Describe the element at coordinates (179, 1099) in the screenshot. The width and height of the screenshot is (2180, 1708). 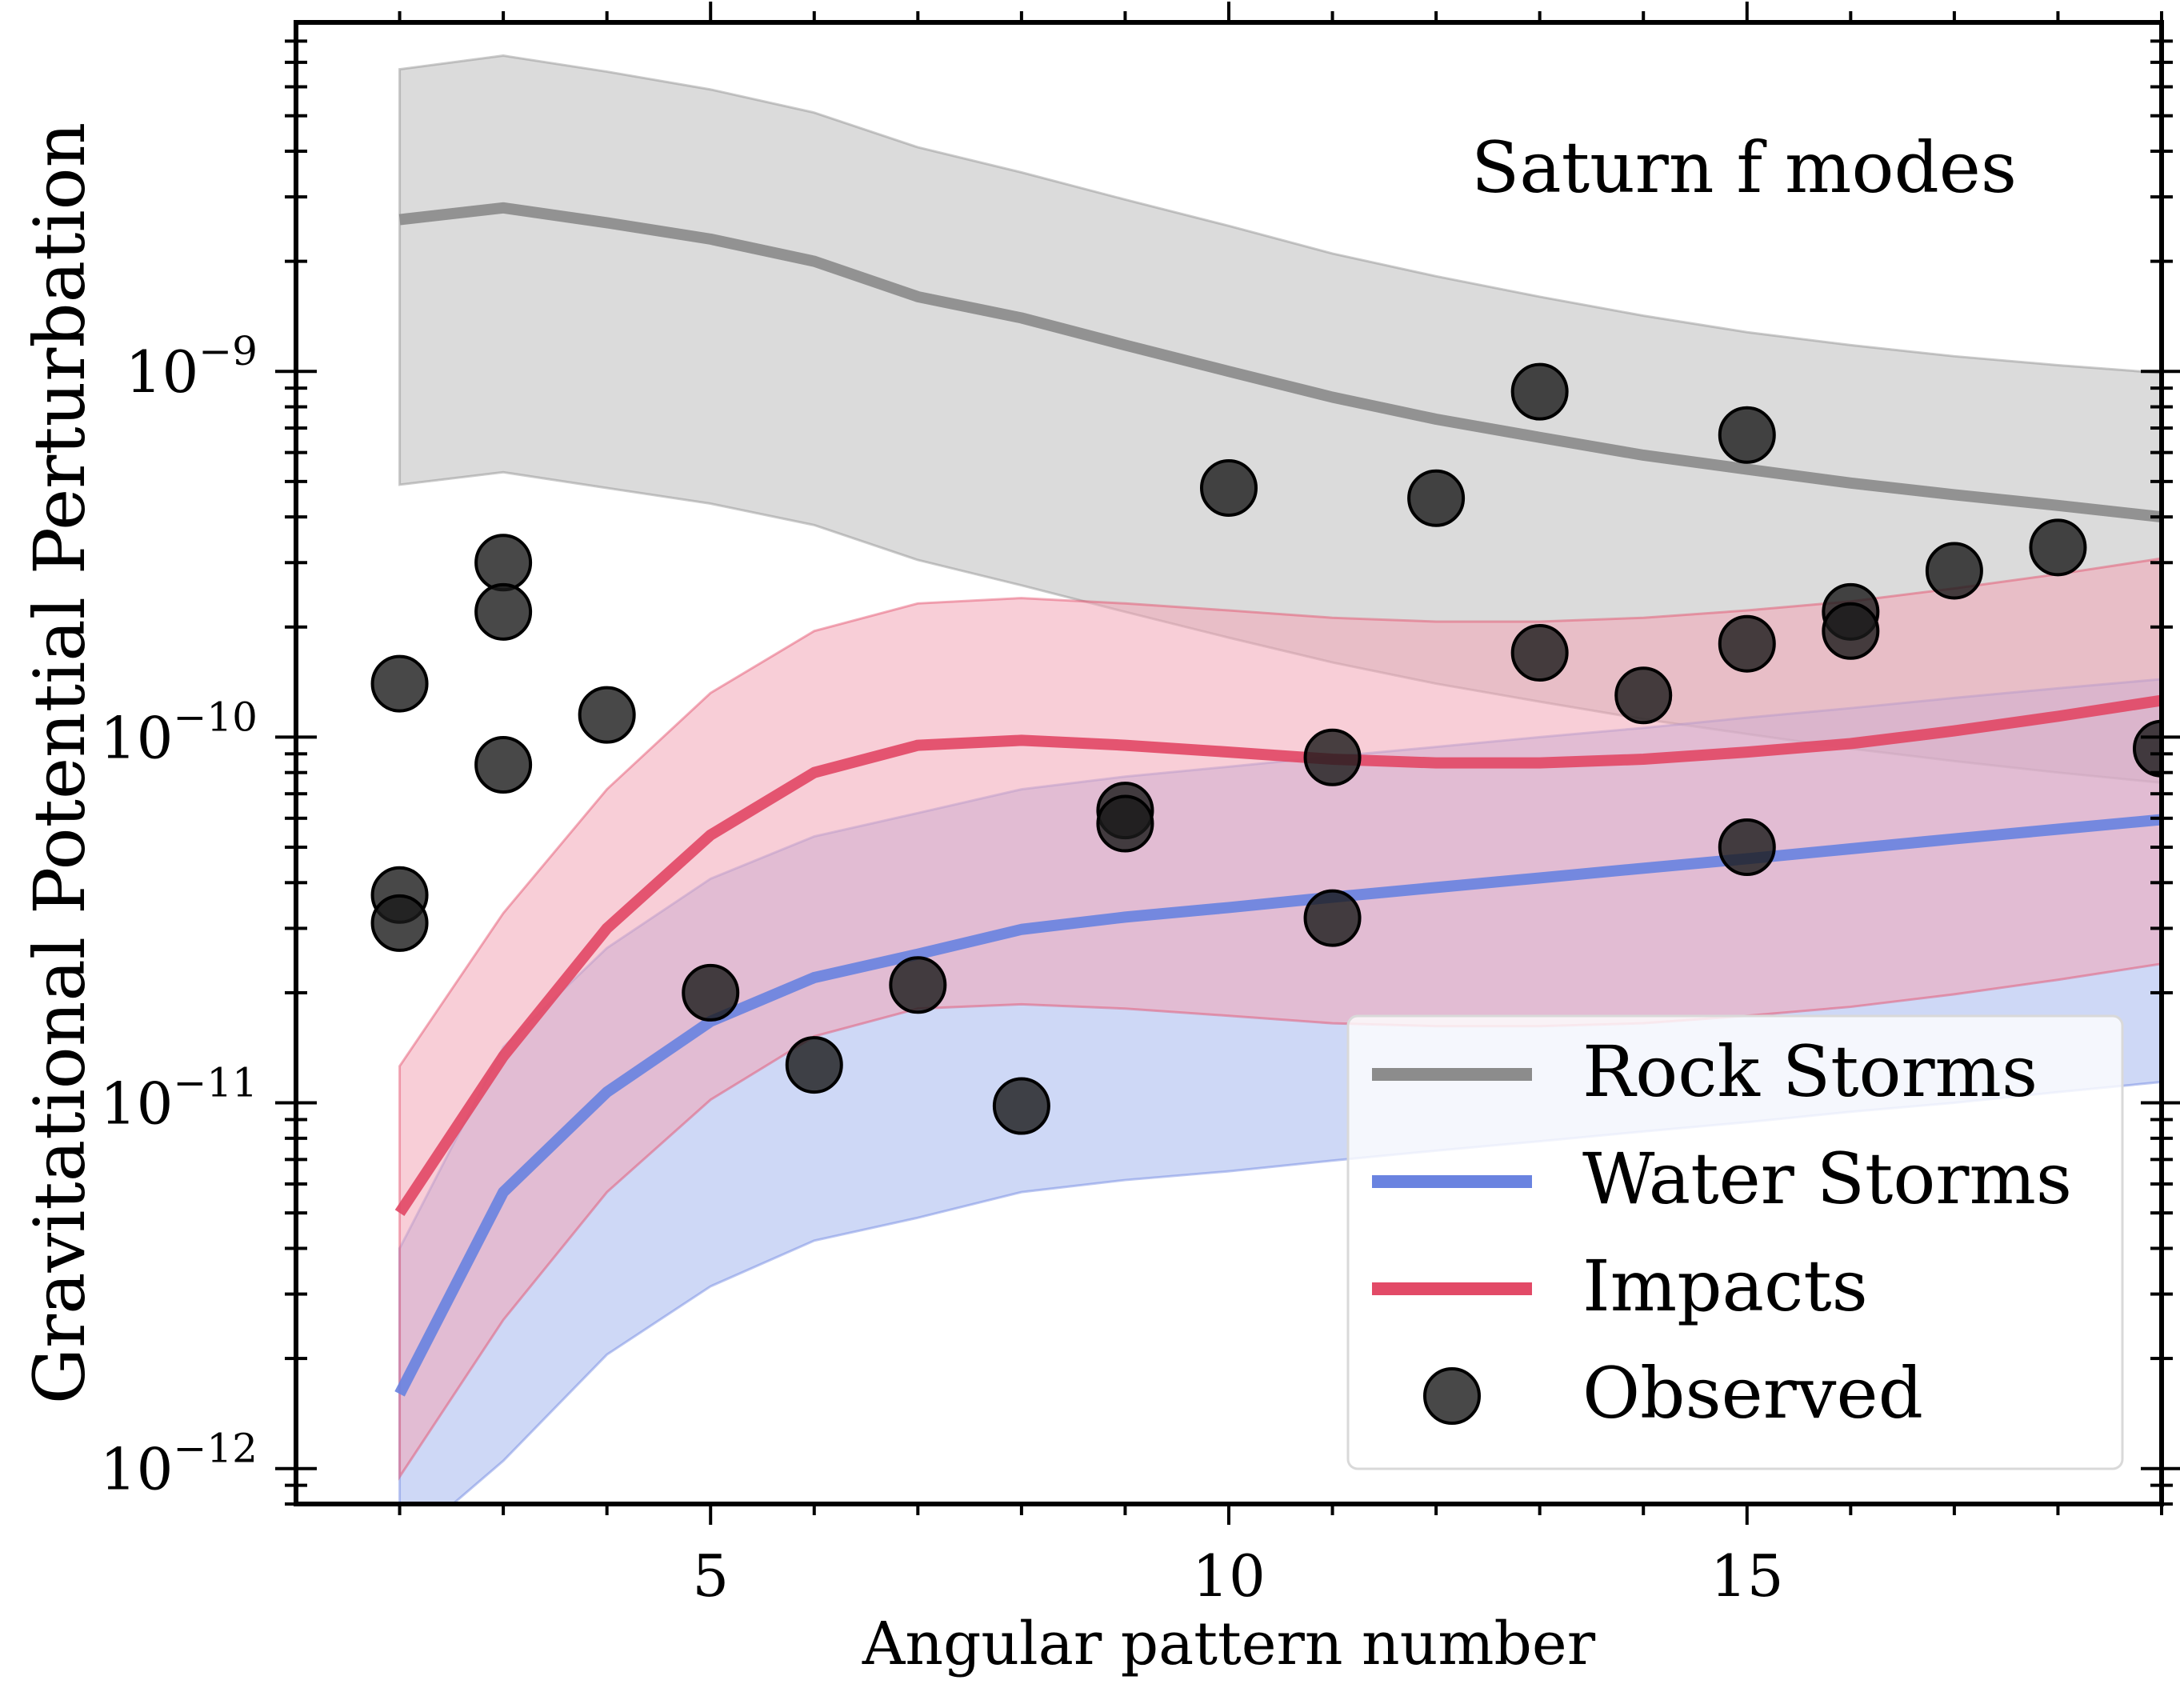
I see `y-tick-label: 10−11` at that location.